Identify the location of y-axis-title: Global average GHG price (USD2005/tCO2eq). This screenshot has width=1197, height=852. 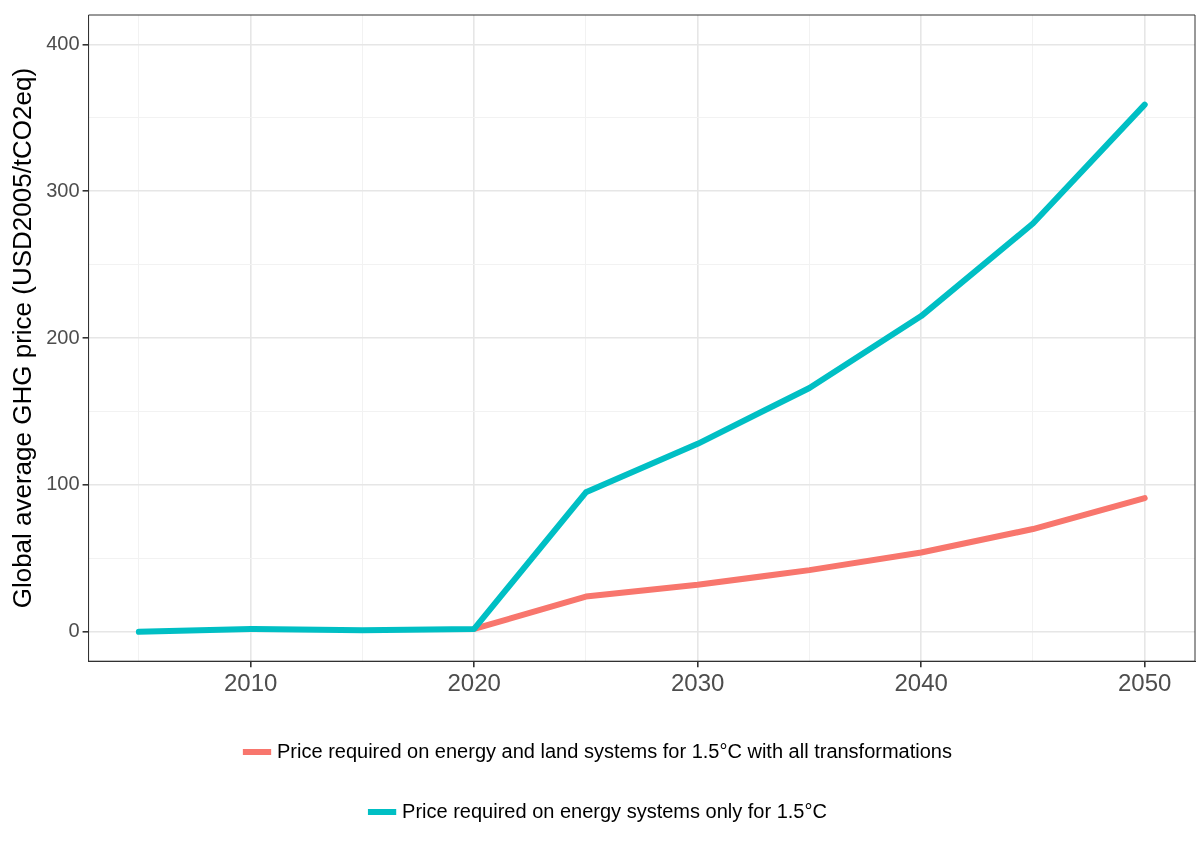
(21, 338).